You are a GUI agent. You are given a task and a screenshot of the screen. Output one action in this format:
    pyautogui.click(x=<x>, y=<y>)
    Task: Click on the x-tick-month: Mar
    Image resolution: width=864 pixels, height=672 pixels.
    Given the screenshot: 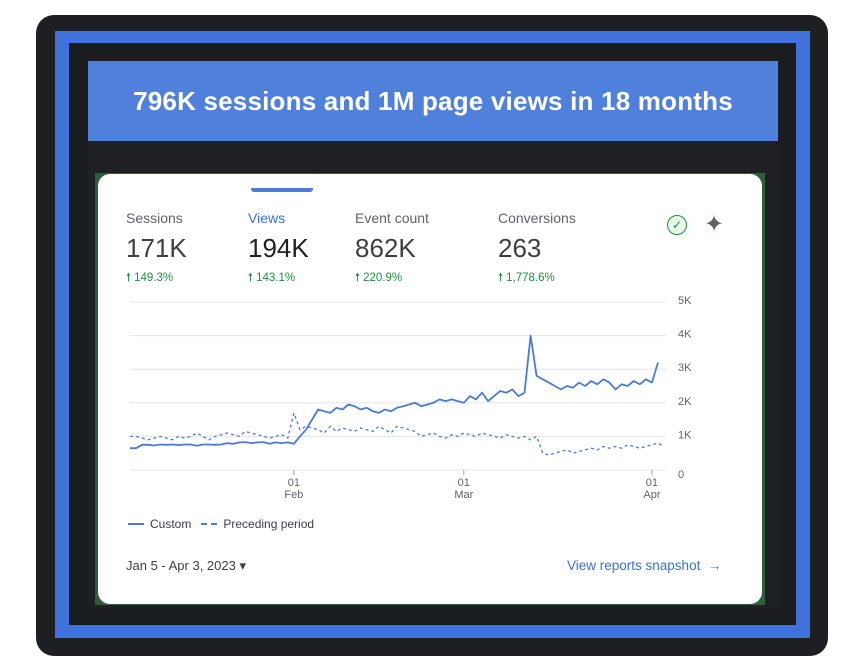 What is the action you would take?
    pyautogui.click(x=463, y=495)
    